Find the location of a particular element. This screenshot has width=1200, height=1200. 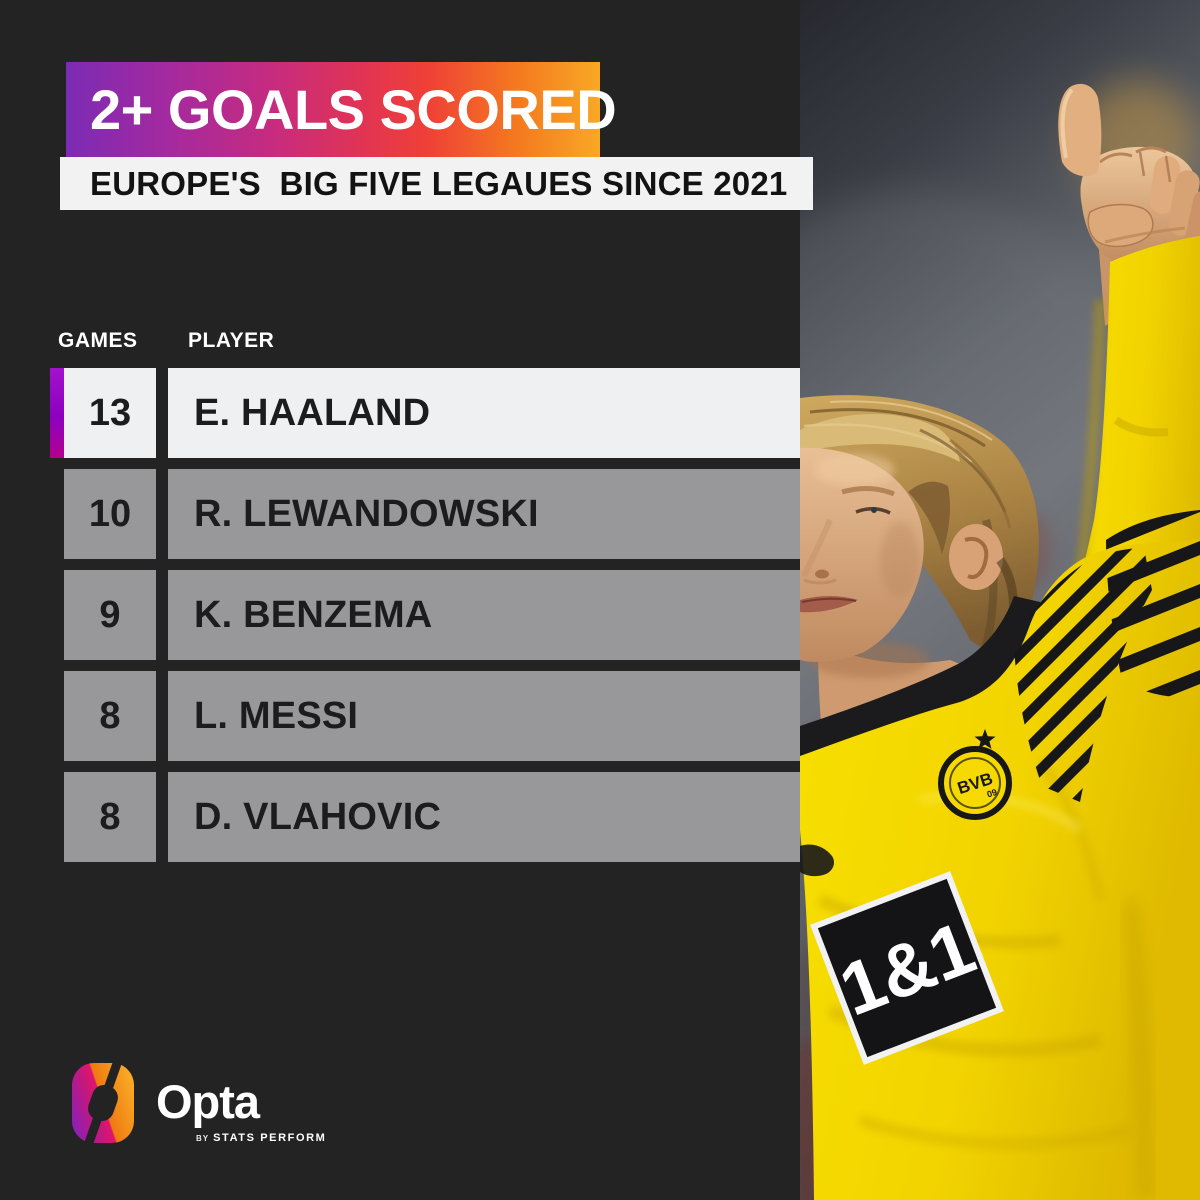

table-row: 13 E. HAALAND is located at coordinates (425, 413).